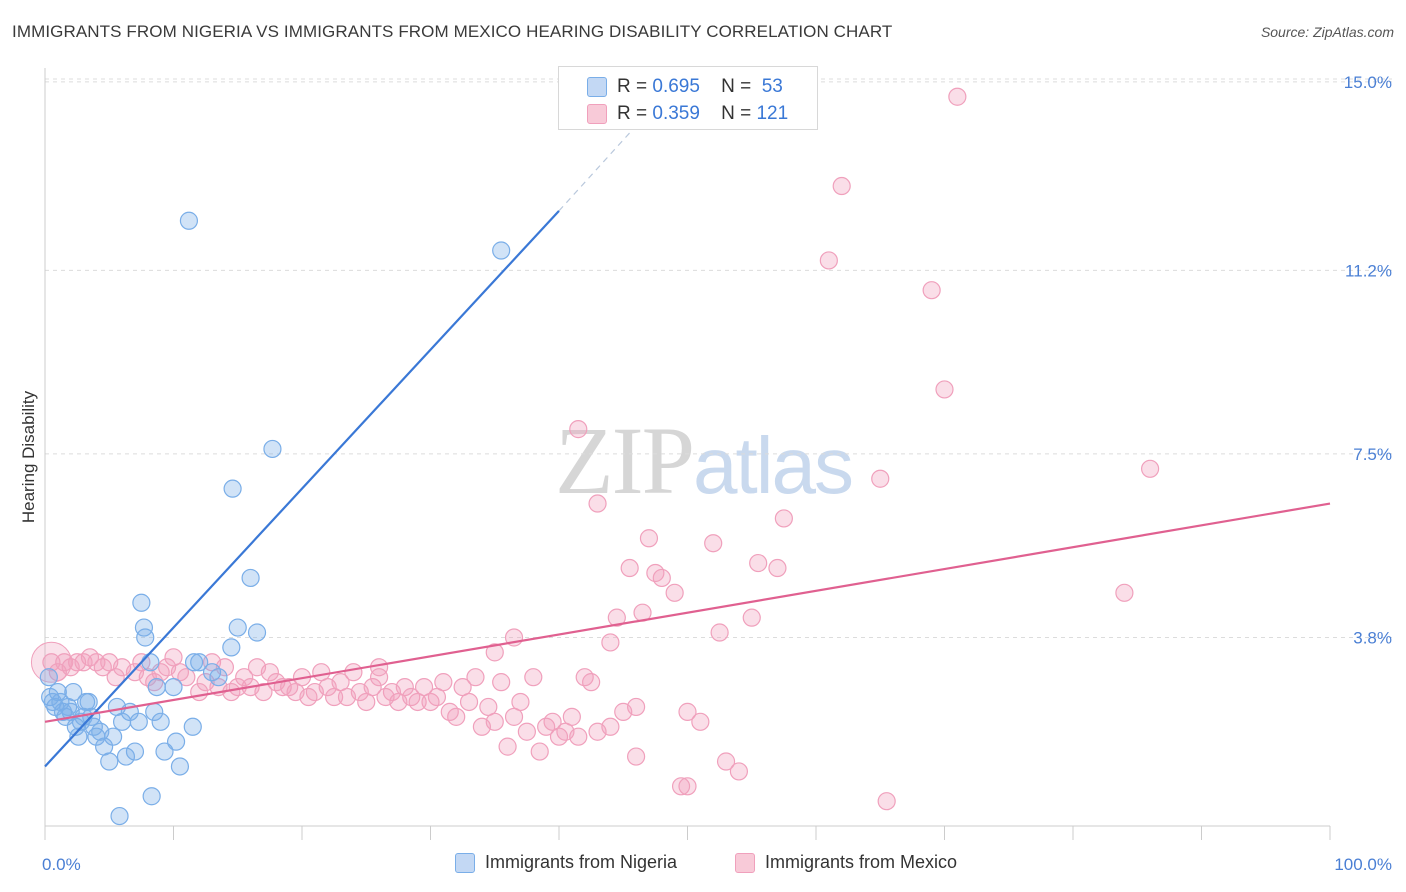 This screenshot has height=892, width=1406. Describe the element at coordinates (772, 113) in the screenshot. I see `n-value: 121` at that location.